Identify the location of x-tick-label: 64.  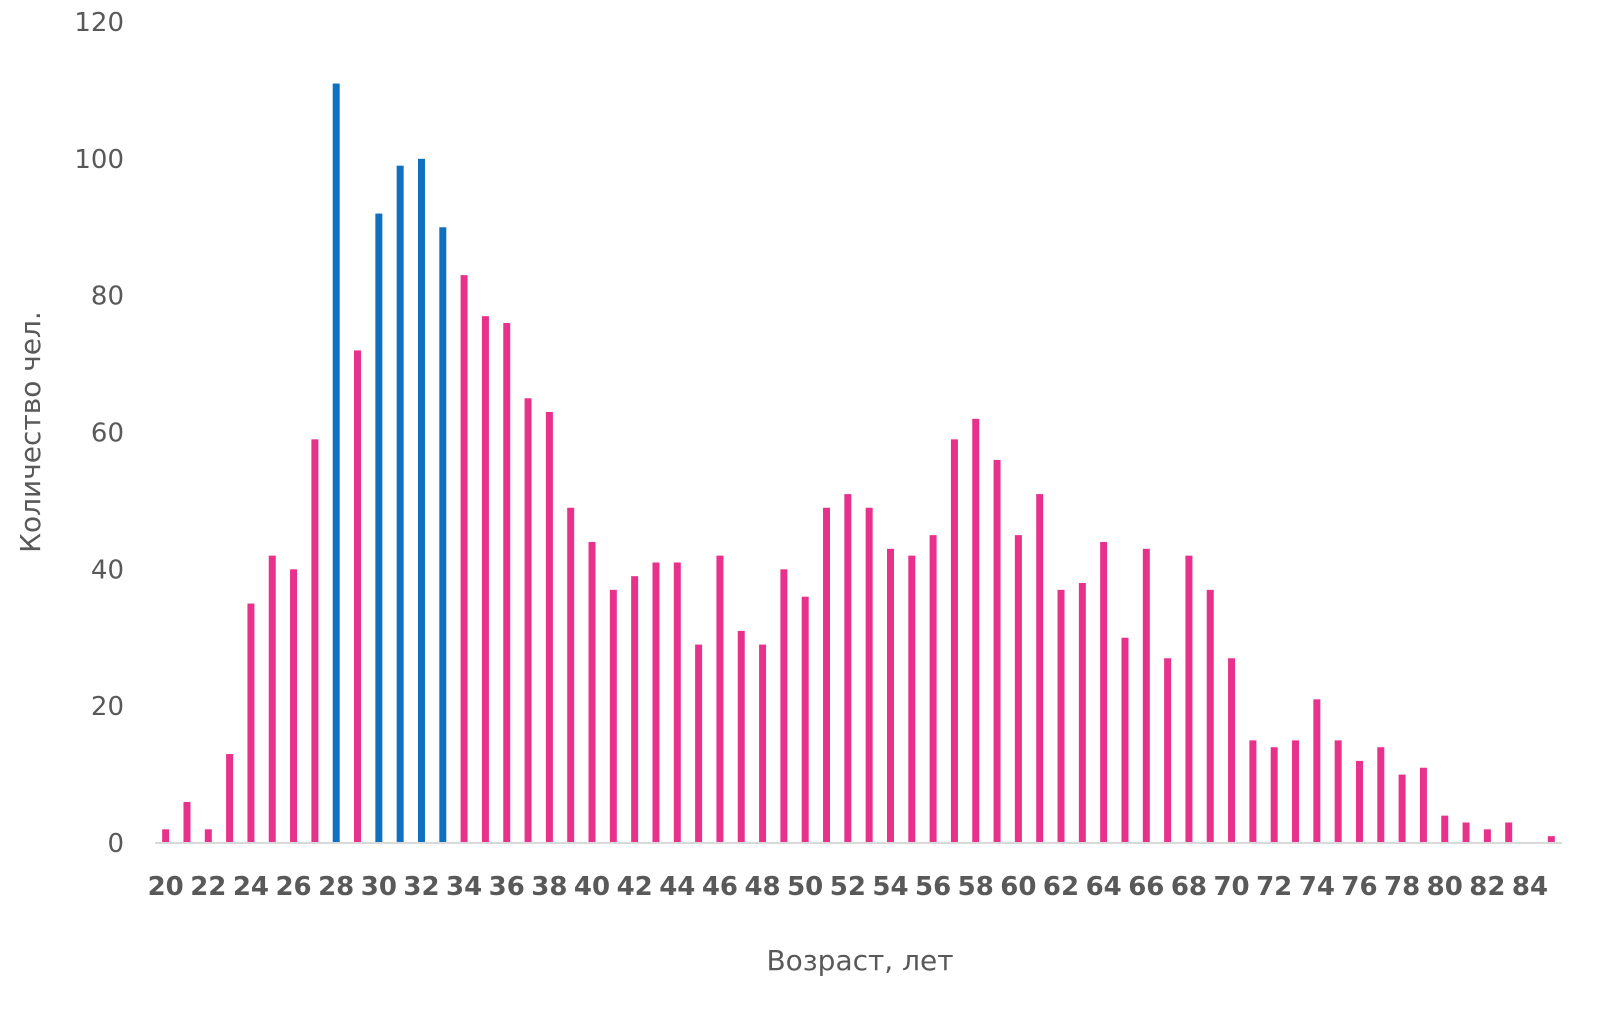
(1104, 887).